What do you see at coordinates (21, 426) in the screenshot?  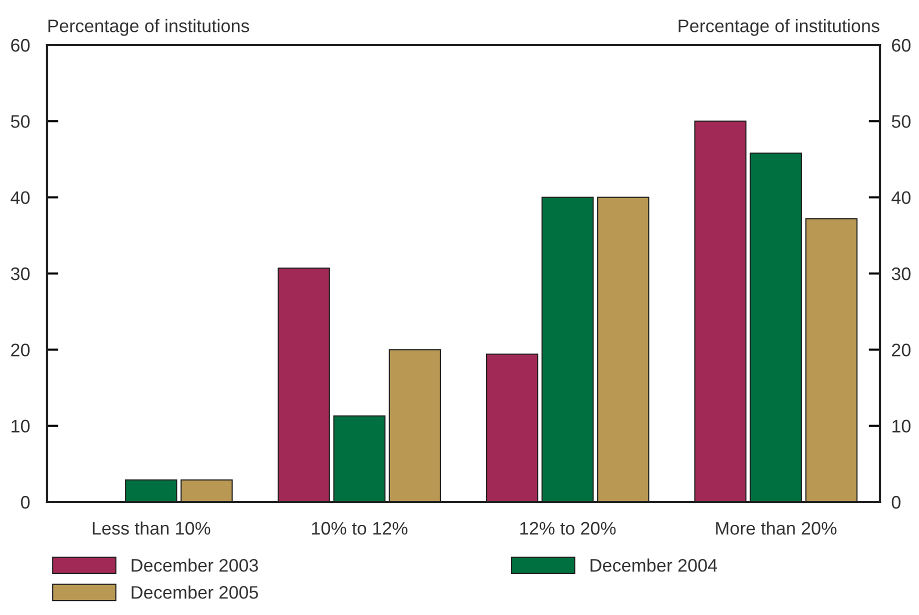 I see `y-tick-label: 10` at bounding box center [21, 426].